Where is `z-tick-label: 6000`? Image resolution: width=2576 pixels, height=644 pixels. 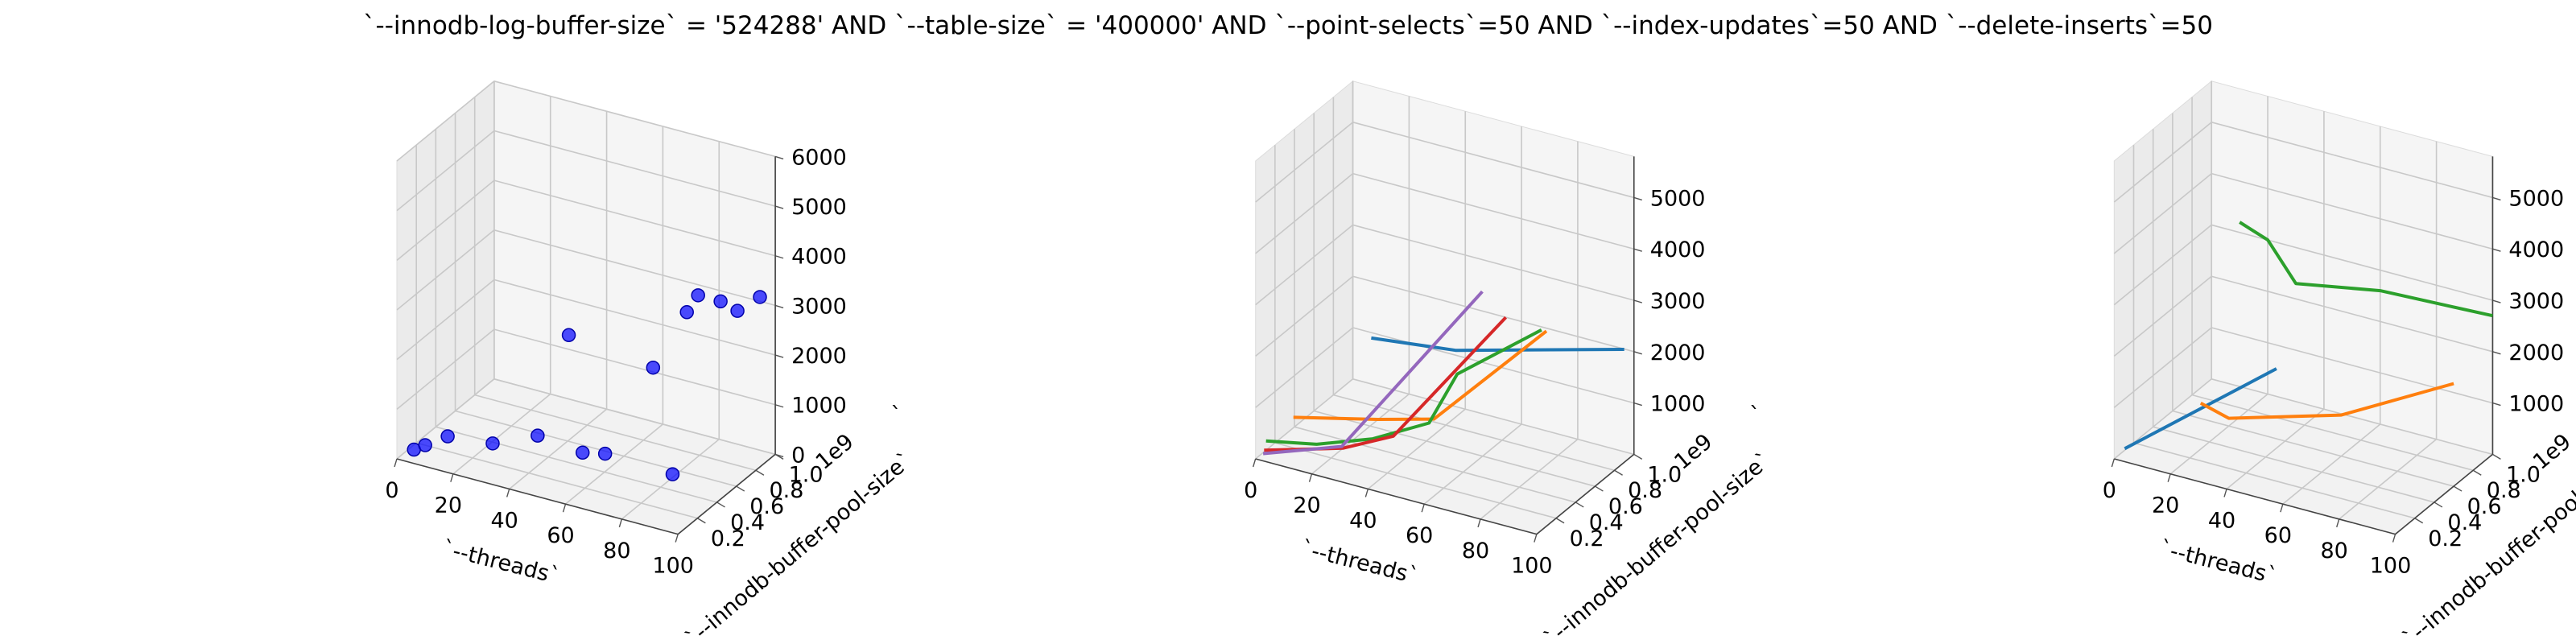
z-tick-label: 6000 is located at coordinates (819, 157).